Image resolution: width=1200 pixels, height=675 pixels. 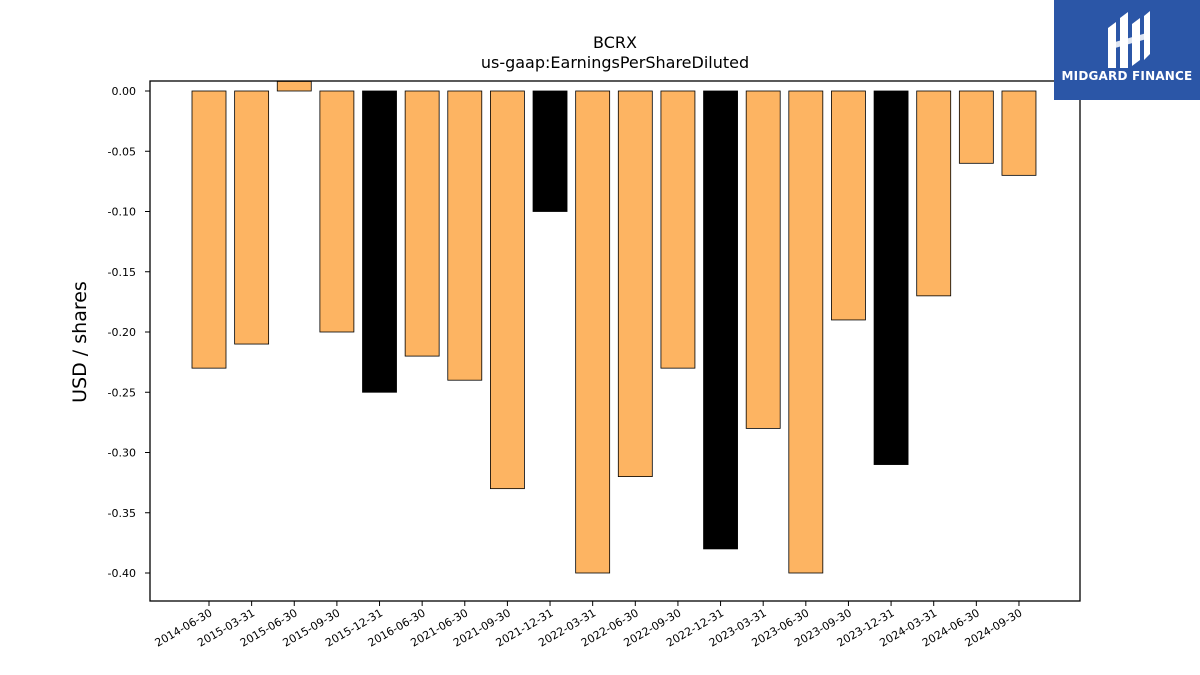 I want to click on chart-subtitle: us-gaap:EarningsPerShareDiluted, so click(x=615, y=62).